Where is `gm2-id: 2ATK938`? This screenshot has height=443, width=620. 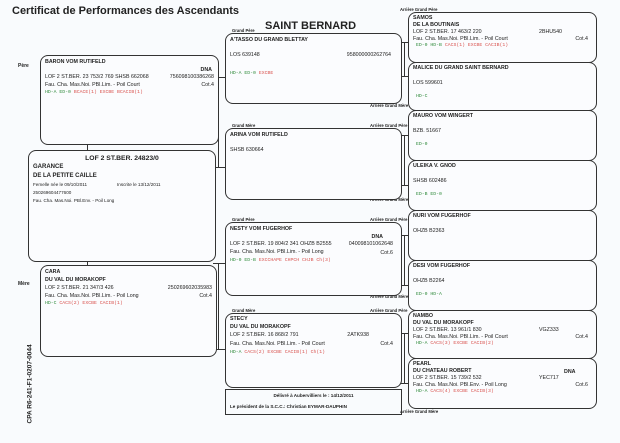 gm2-id: 2ATK938 is located at coordinates (358, 335).